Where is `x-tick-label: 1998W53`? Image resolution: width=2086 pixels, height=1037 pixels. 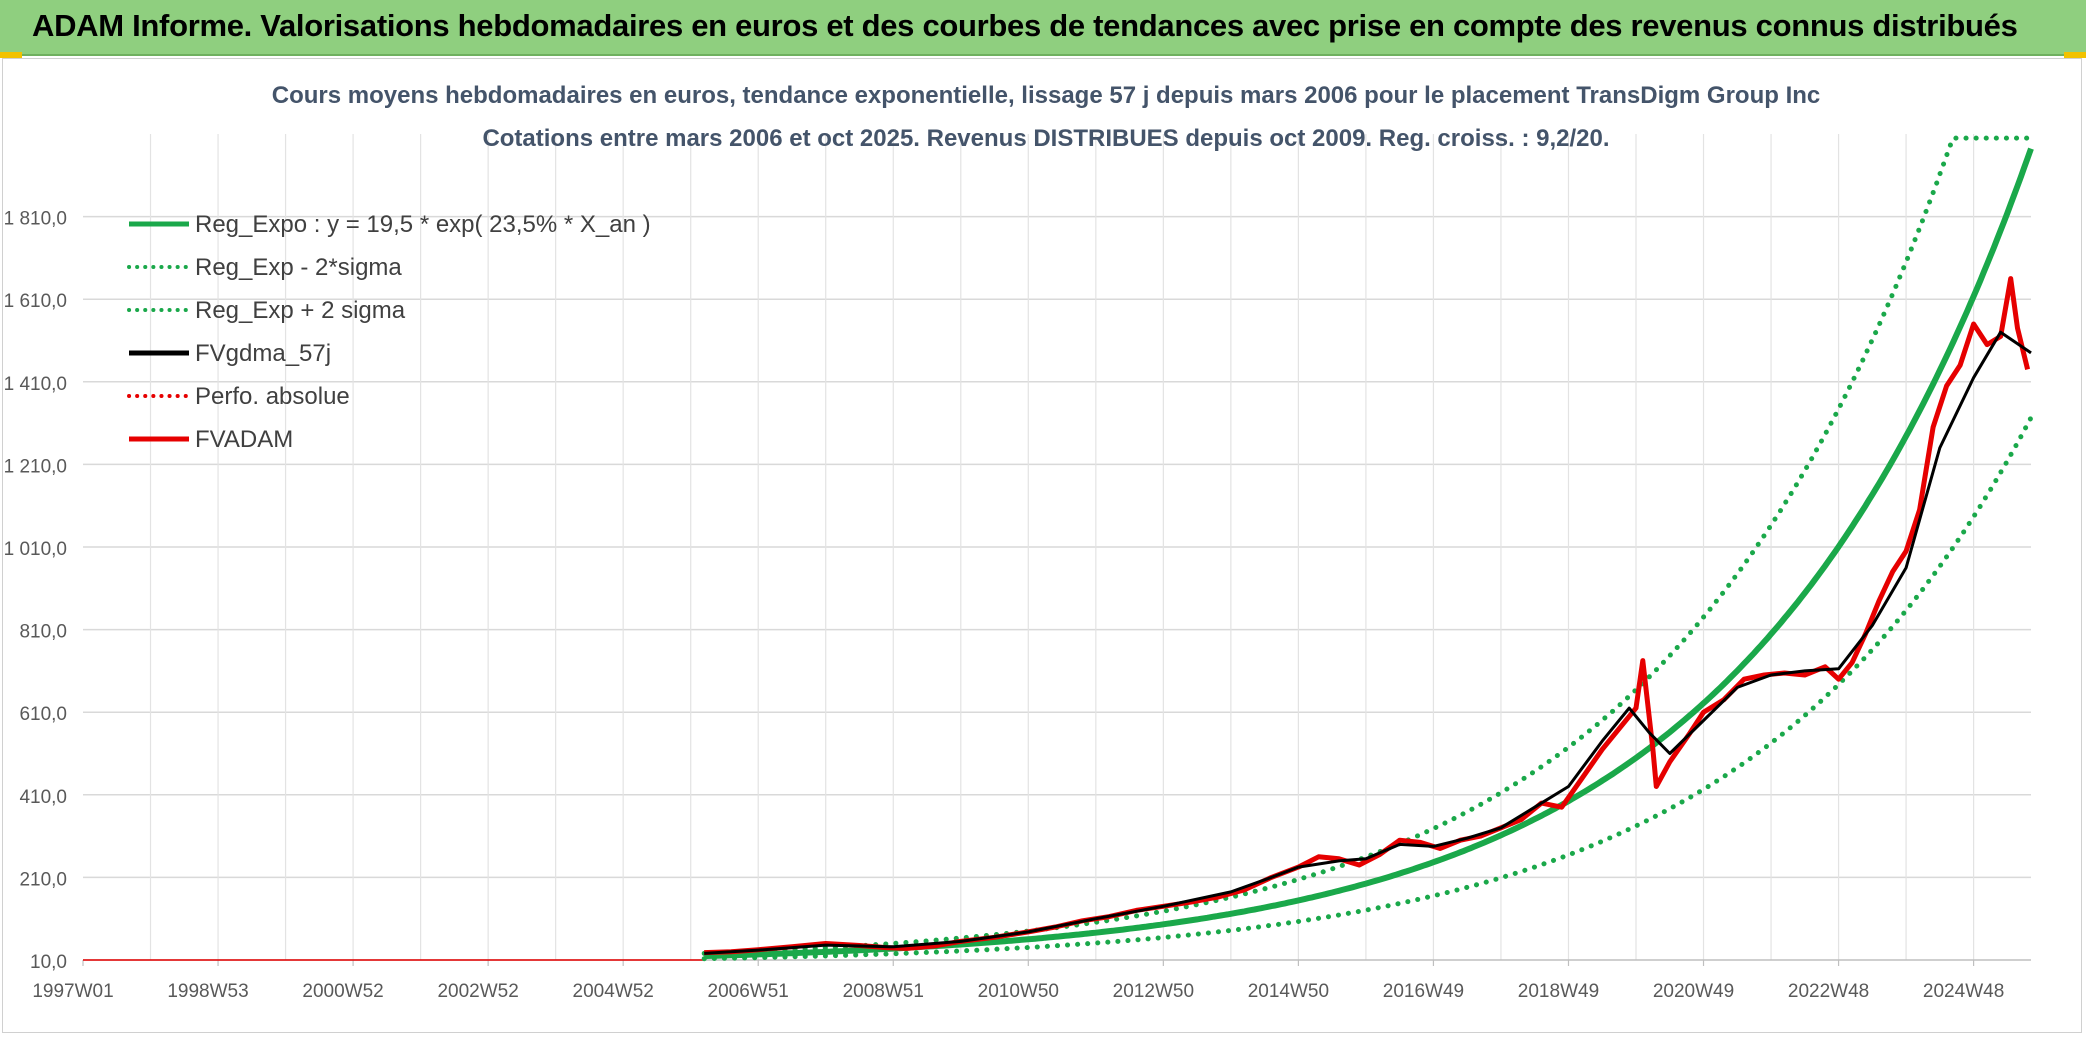 x-tick-label: 1998W53 is located at coordinates (207, 991).